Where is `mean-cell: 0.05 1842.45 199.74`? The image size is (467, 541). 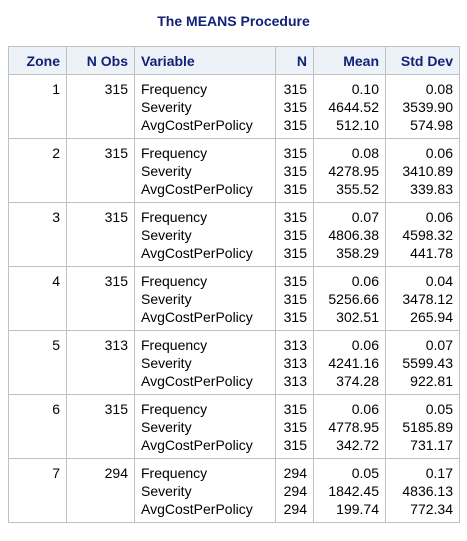
mean-cell: 0.05 1842.45 199.74 is located at coordinates (349, 490).